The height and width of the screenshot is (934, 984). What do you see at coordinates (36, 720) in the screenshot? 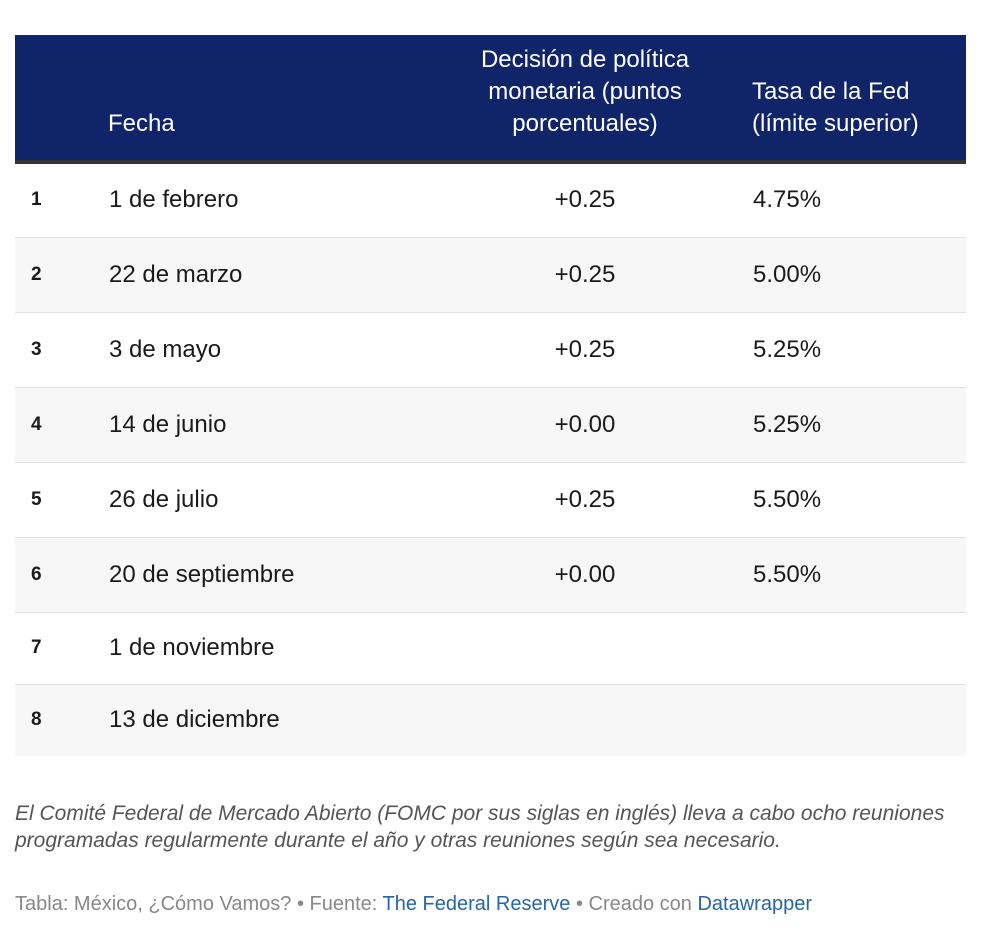
I see `row-index-cell: 8` at bounding box center [36, 720].